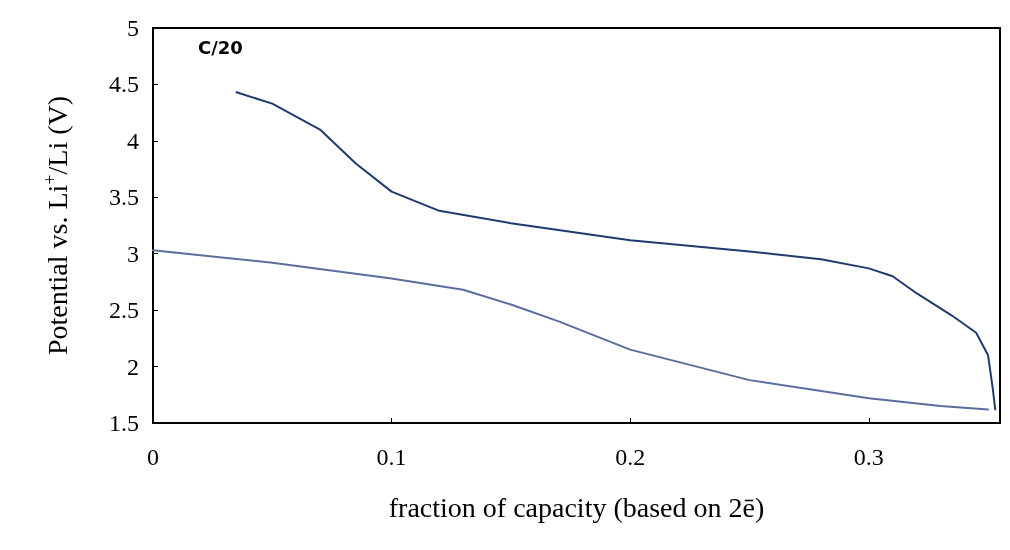  I want to click on y-tick-label: 4.5, so click(124, 84).